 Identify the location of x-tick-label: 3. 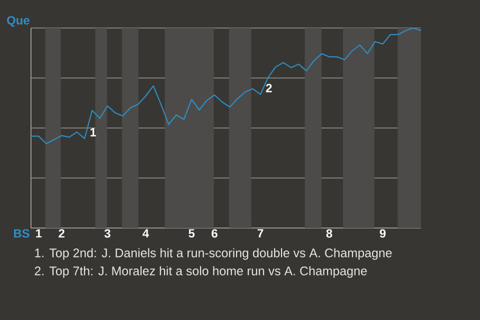
(107, 233).